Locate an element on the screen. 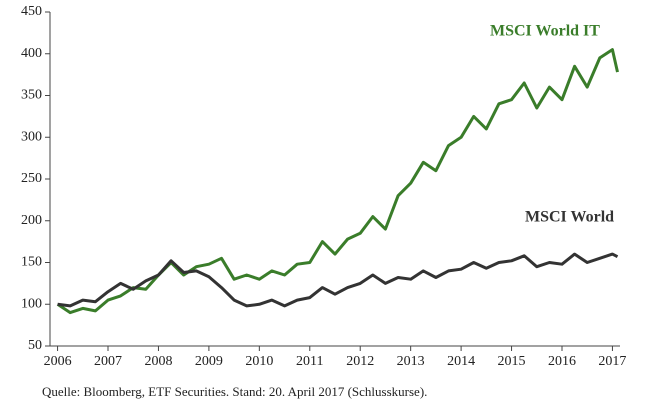 The width and height of the screenshot is (646, 405). y-tick-label: 350 is located at coordinates (31, 95).